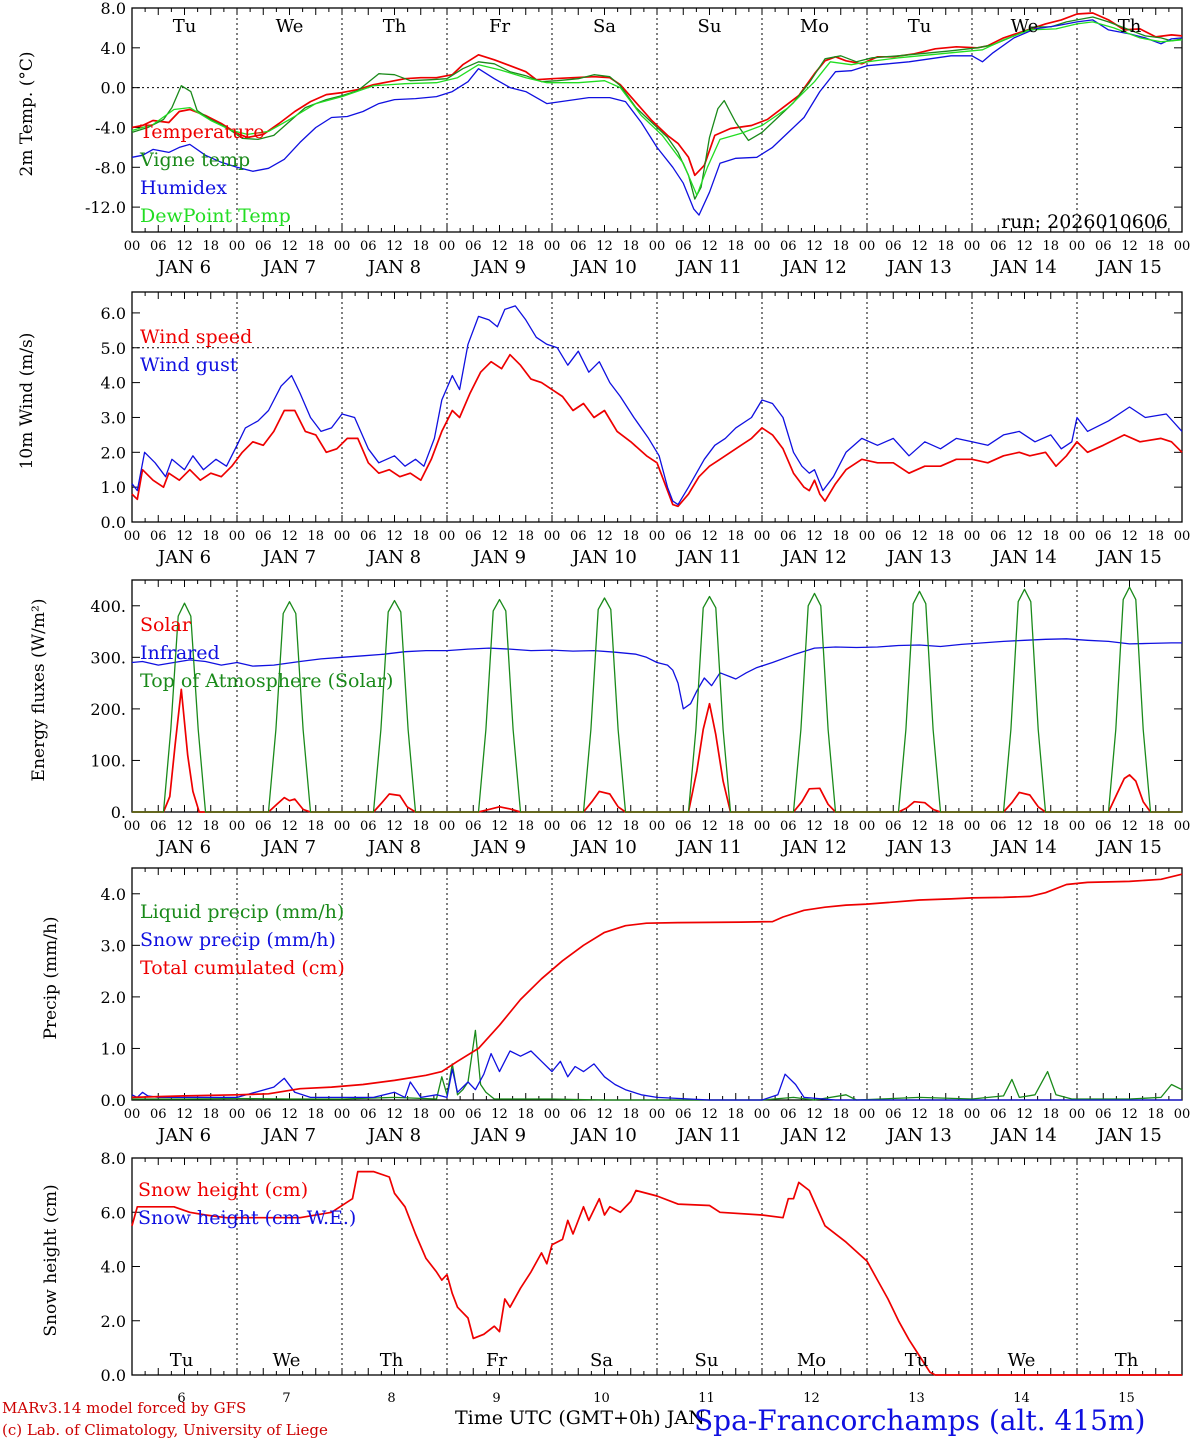  Describe the element at coordinates (113, 48) in the screenshot. I see `y-tick-label: 4.0` at that location.